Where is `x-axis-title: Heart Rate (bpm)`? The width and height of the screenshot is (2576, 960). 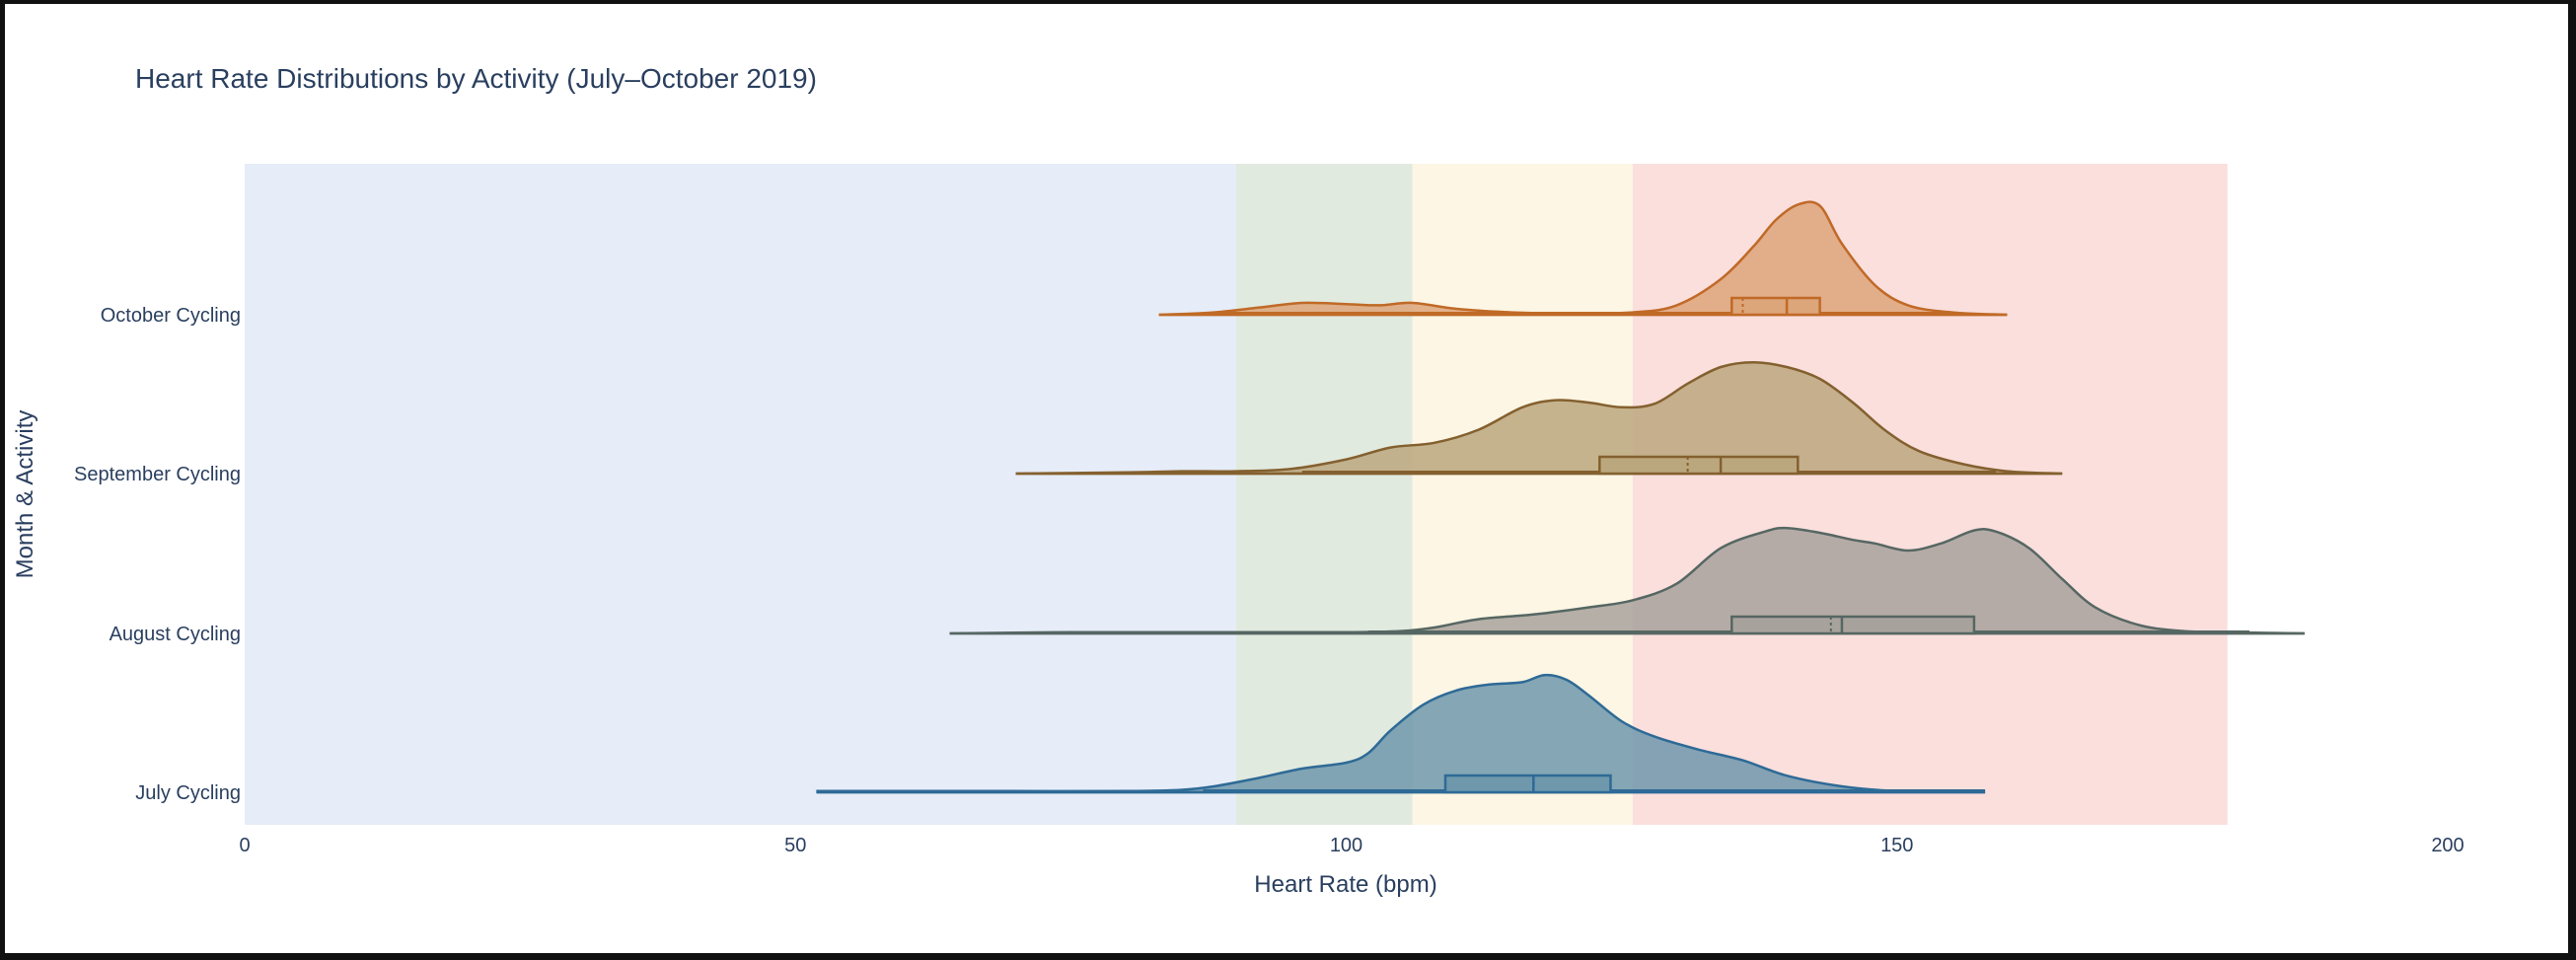
x-axis-title: Heart Rate (bpm) is located at coordinates (1345, 884).